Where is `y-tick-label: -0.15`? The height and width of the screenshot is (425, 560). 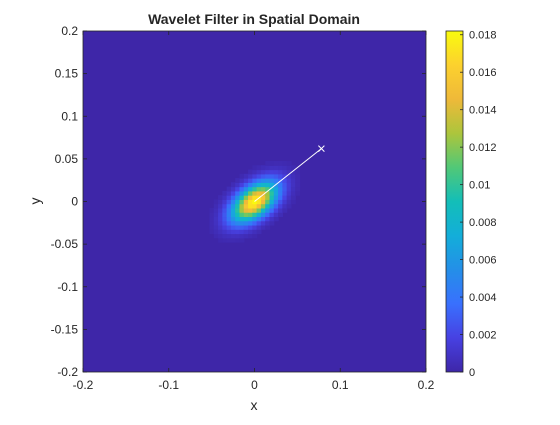 y-tick-label: -0.15 is located at coordinates (65, 329).